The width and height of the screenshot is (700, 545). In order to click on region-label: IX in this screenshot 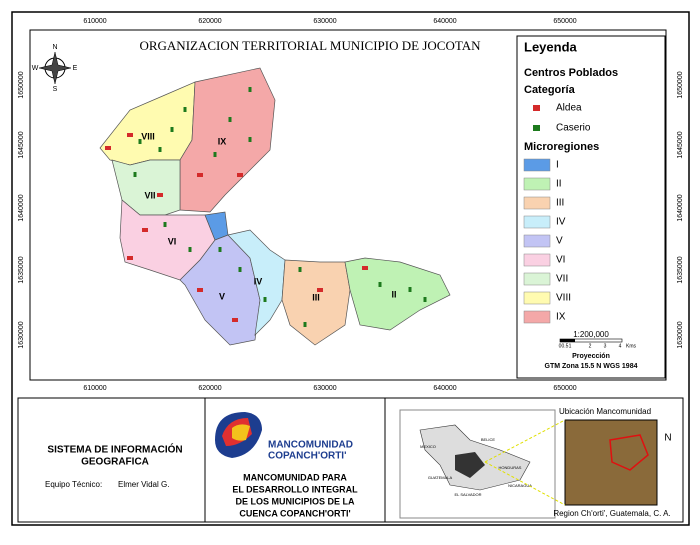, I will do `click(222, 141)`.